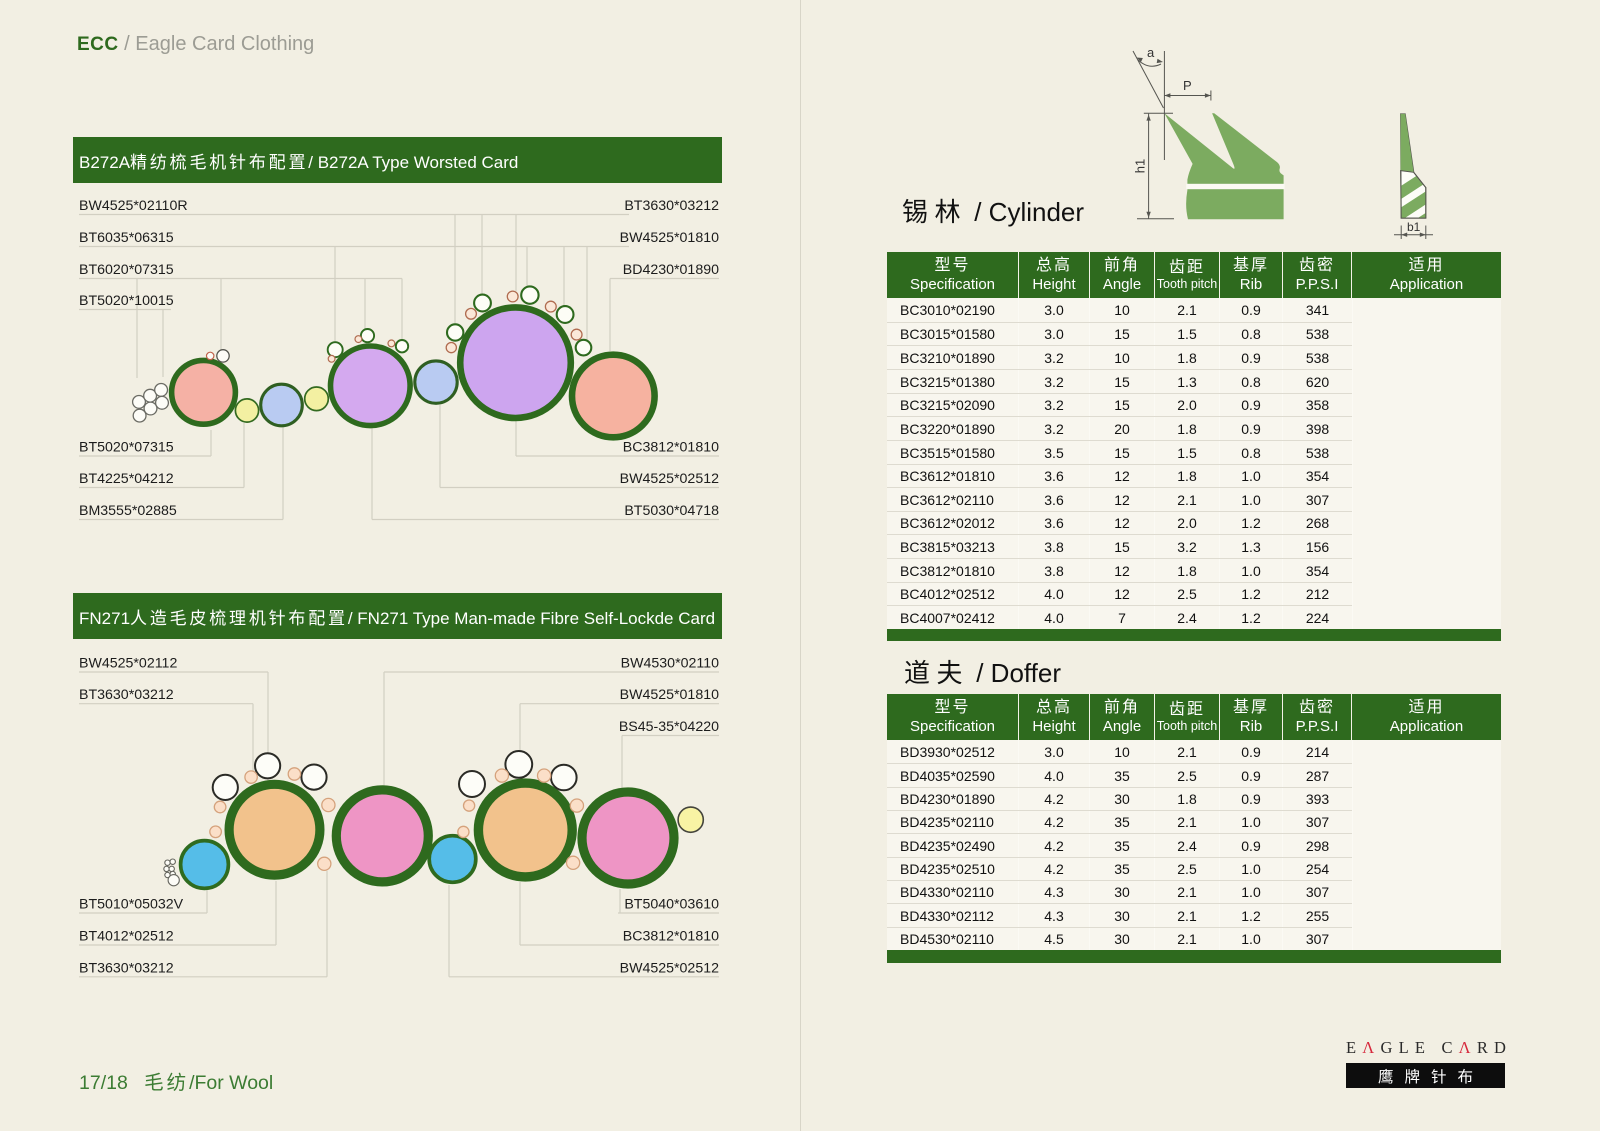 The image size is (1600, 1131). What do you see at coordinates (126, 238) in the screenshot?
I see `svg-text: BT6035*06315` at bounding box center [126, 238].